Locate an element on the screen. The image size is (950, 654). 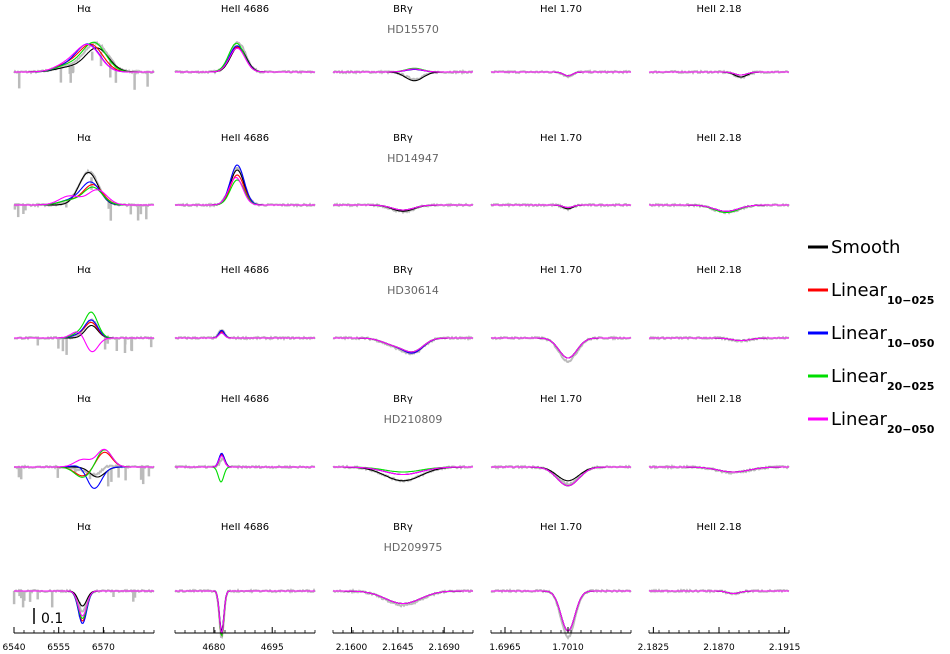
tick-label: 2.1915 is located at coordinates (785, 648).